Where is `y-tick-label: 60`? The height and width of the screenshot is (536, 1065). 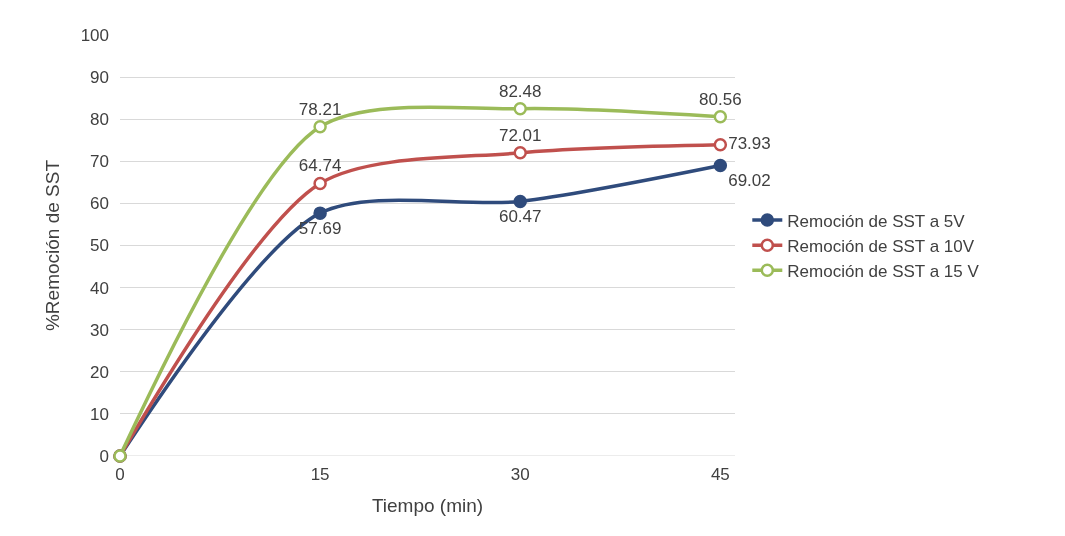 y-tick-label: 60 is located at coordinates (99, 204).